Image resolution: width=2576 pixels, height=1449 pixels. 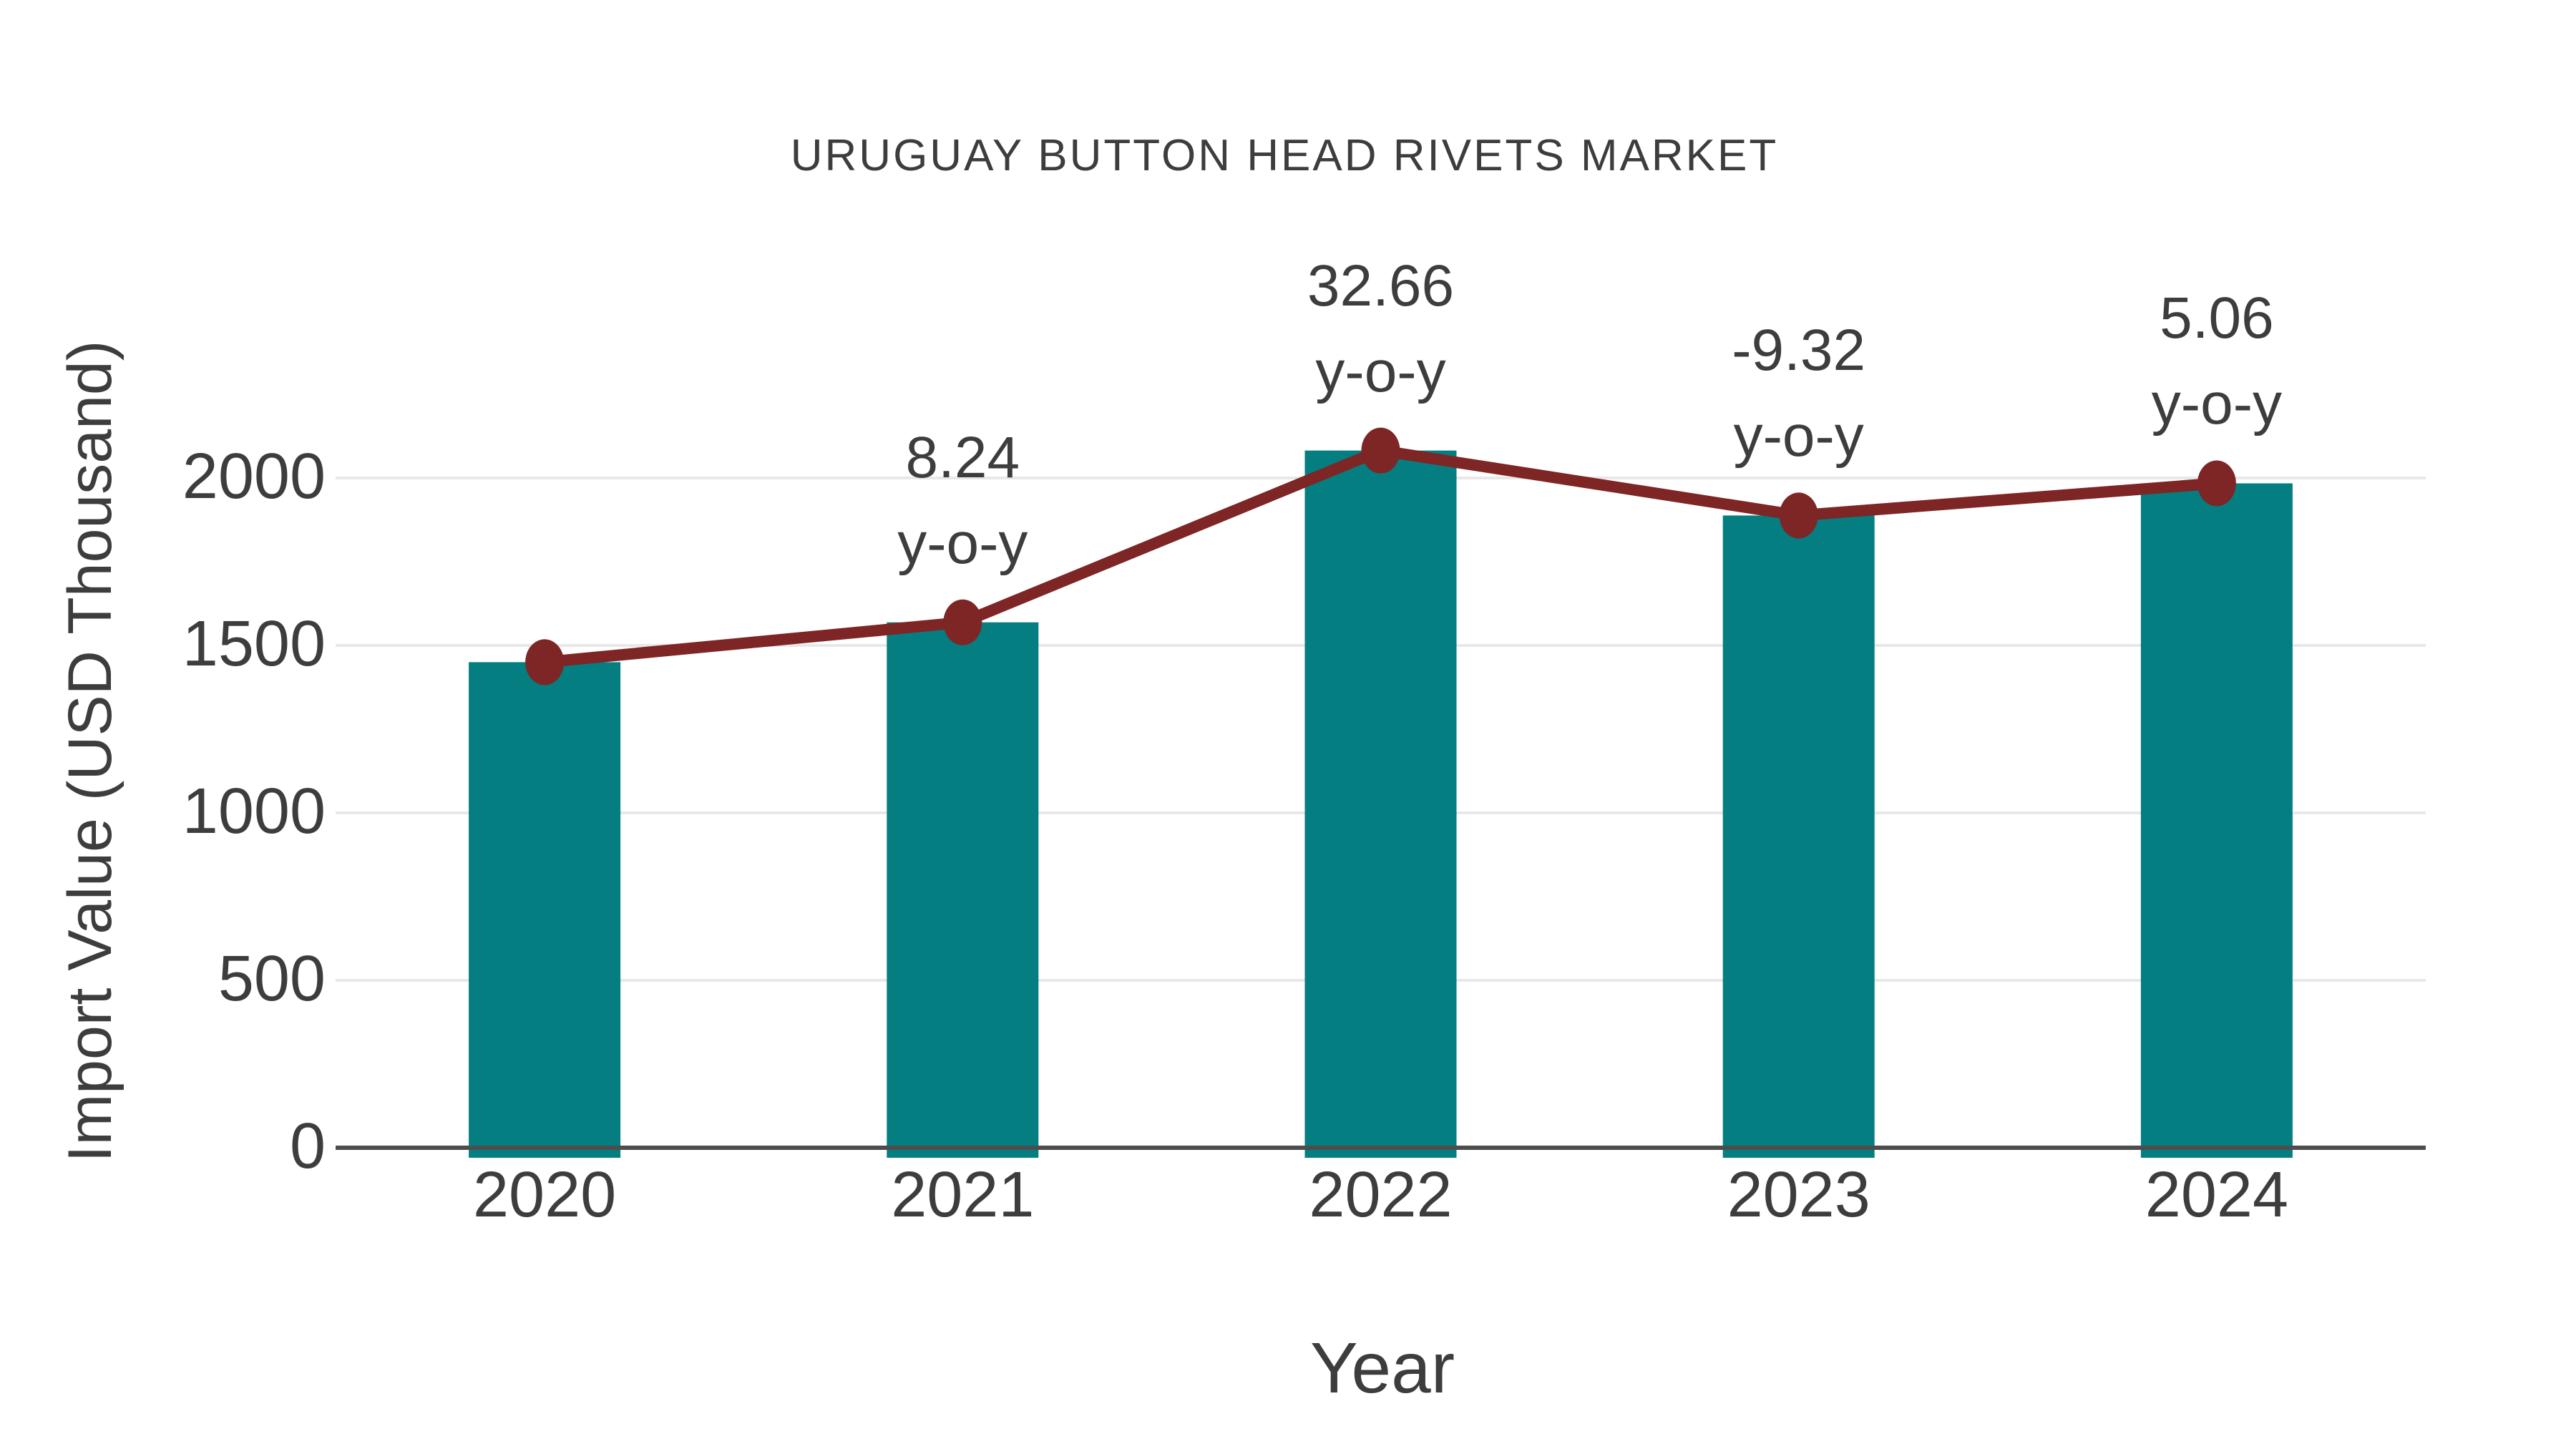 I want to click on yoy-value-2022: 32.66, so click(x=1381, y=285).